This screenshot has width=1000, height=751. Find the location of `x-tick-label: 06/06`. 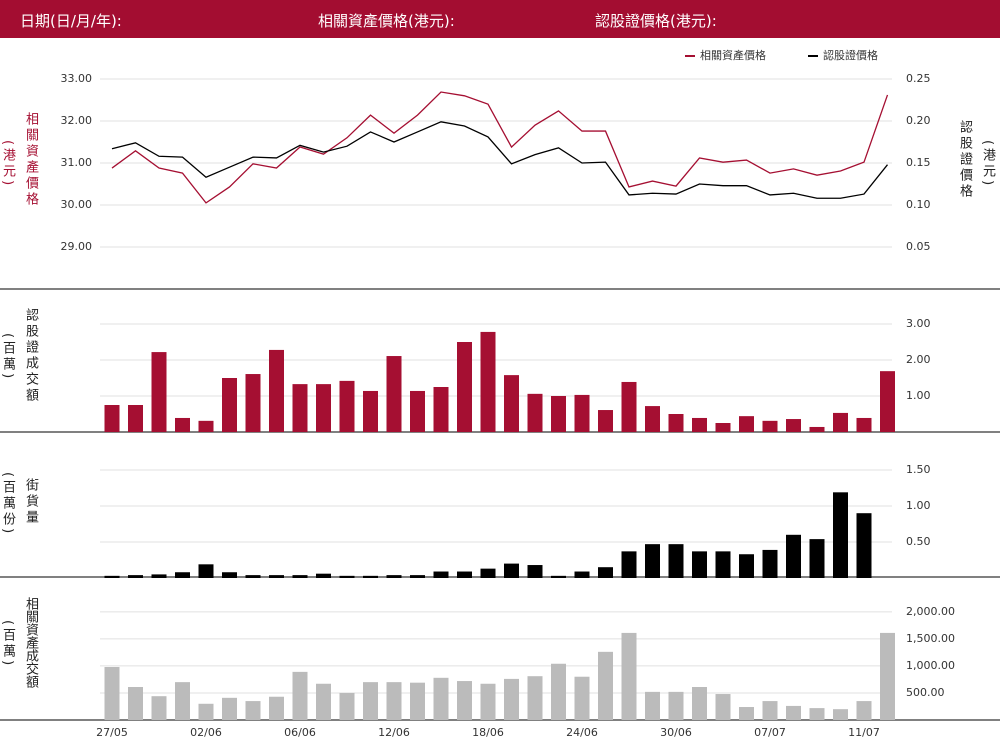

x-tick-label: 06/06 is located at coordinates (300, 732).